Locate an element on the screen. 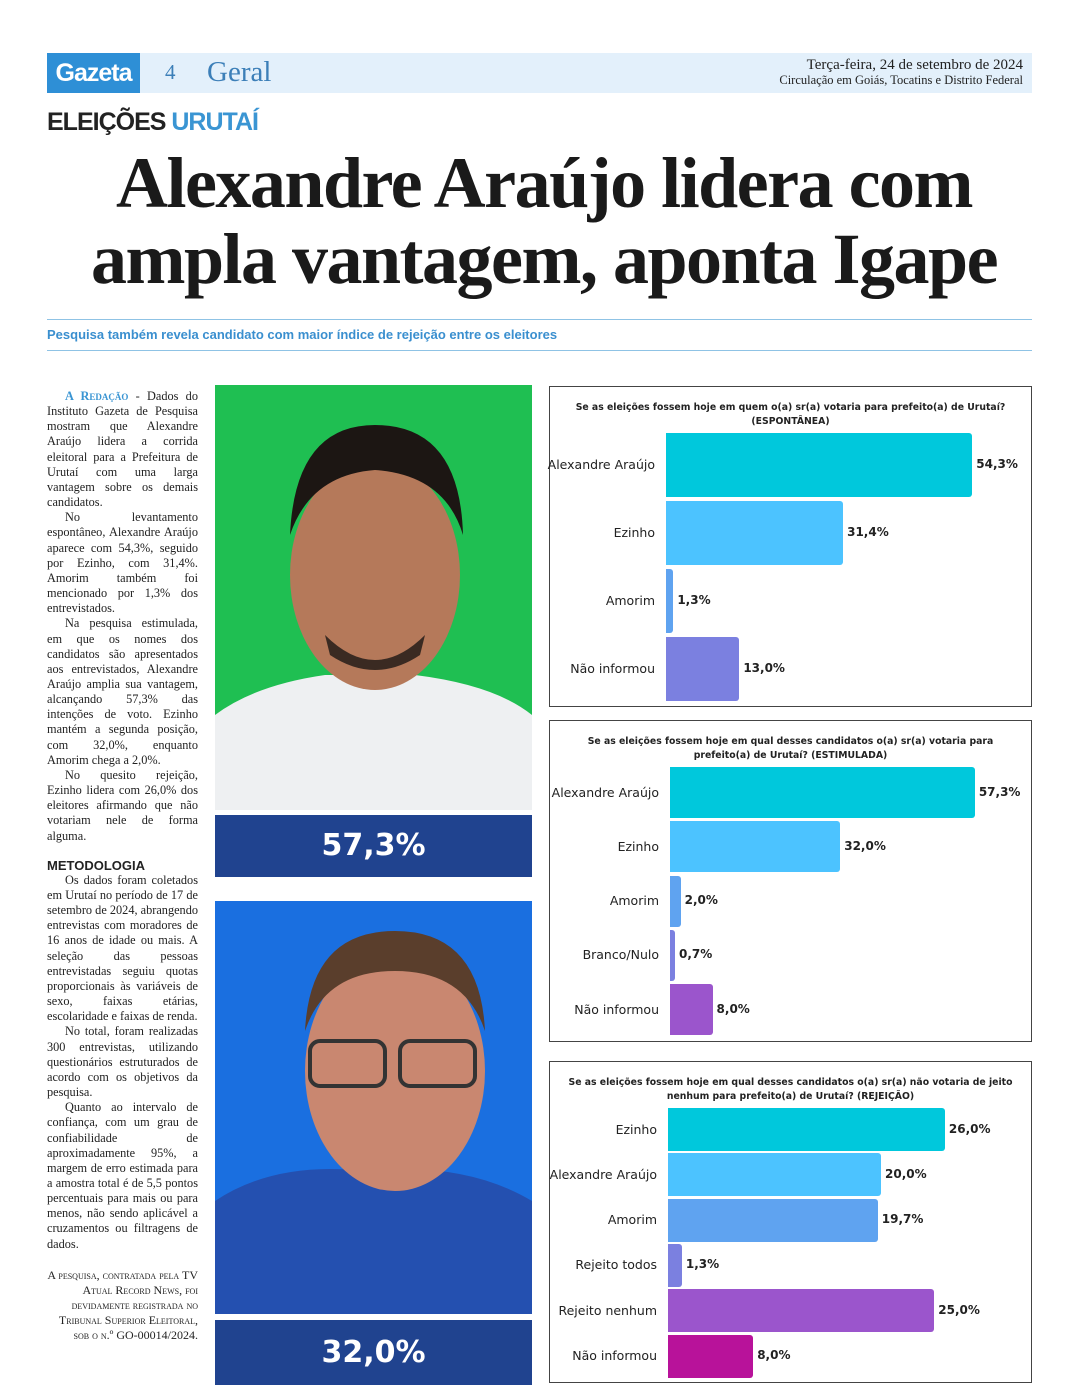  data-label: 2,0% is located at coordinates (701, 900).